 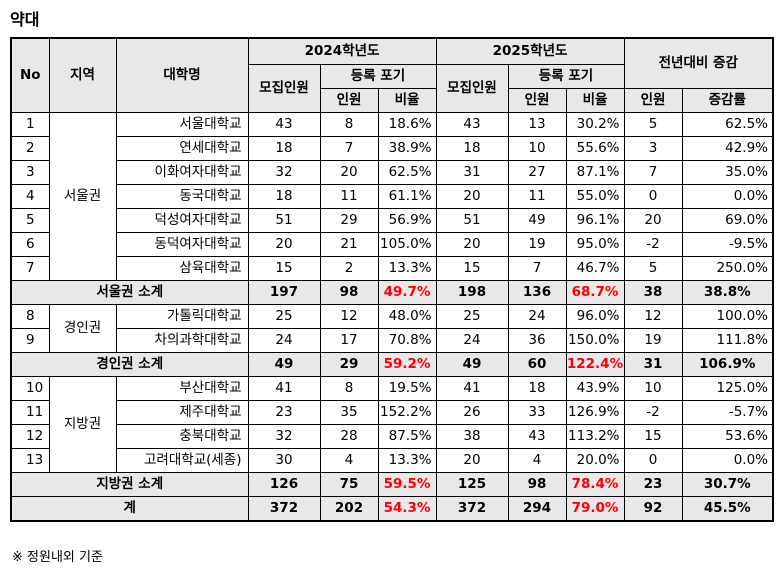 I want to click on value-cell: 13.3%, so click(x=407, y=268).